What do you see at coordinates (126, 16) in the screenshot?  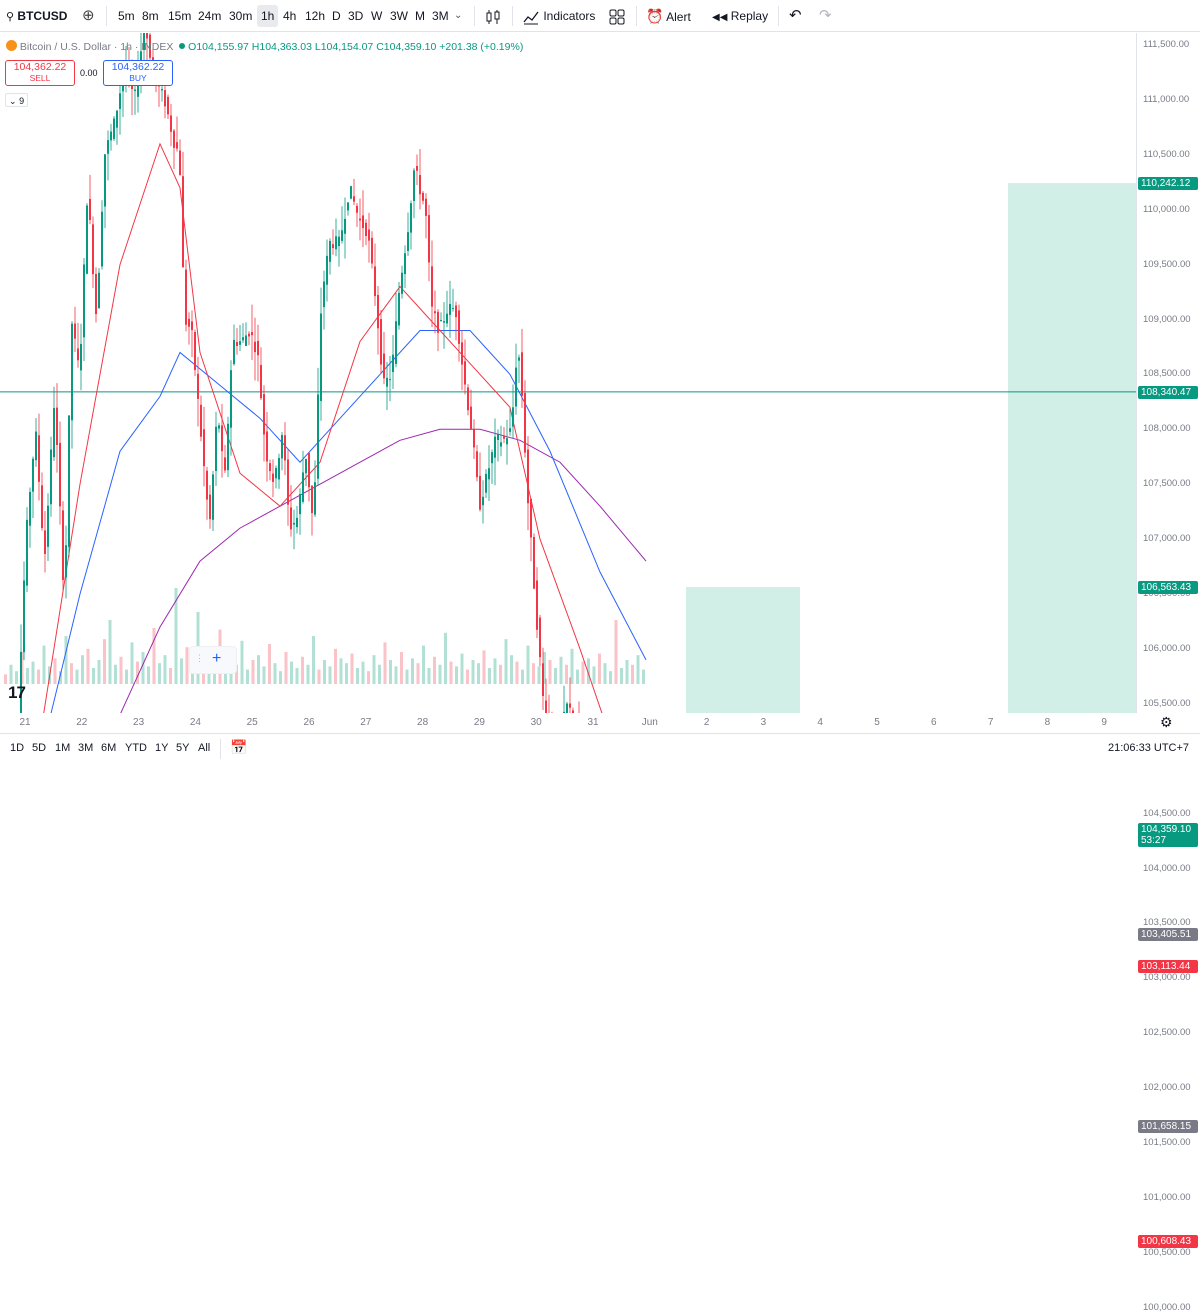 I see `interval-5m: 5m` at bounding box center [126, 16].